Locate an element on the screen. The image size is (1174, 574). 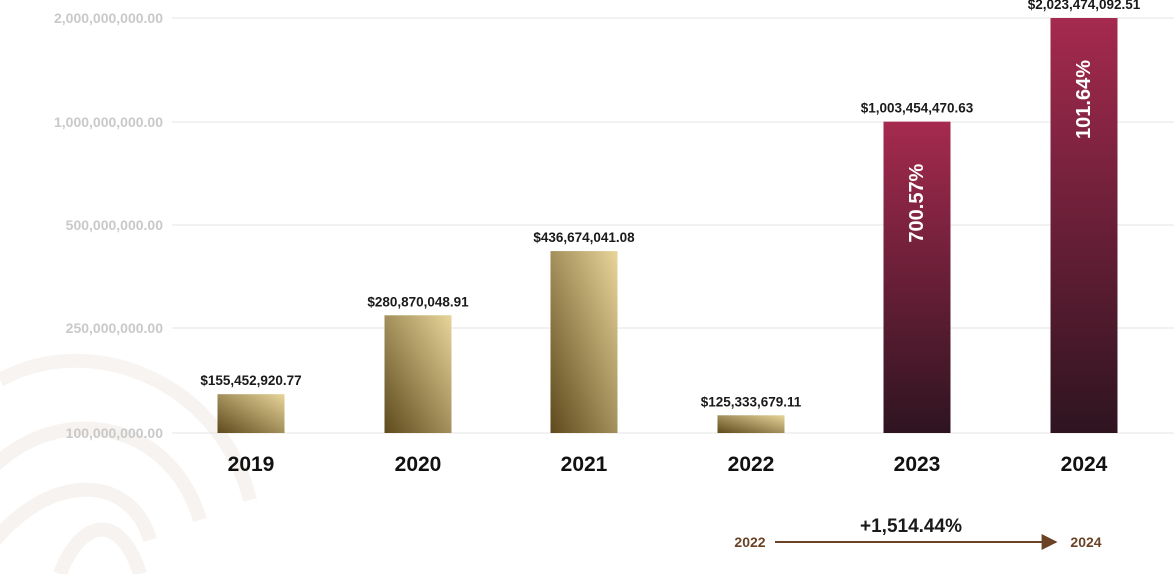
category-label-2023: 2023 is located at coordinates (917, 464).